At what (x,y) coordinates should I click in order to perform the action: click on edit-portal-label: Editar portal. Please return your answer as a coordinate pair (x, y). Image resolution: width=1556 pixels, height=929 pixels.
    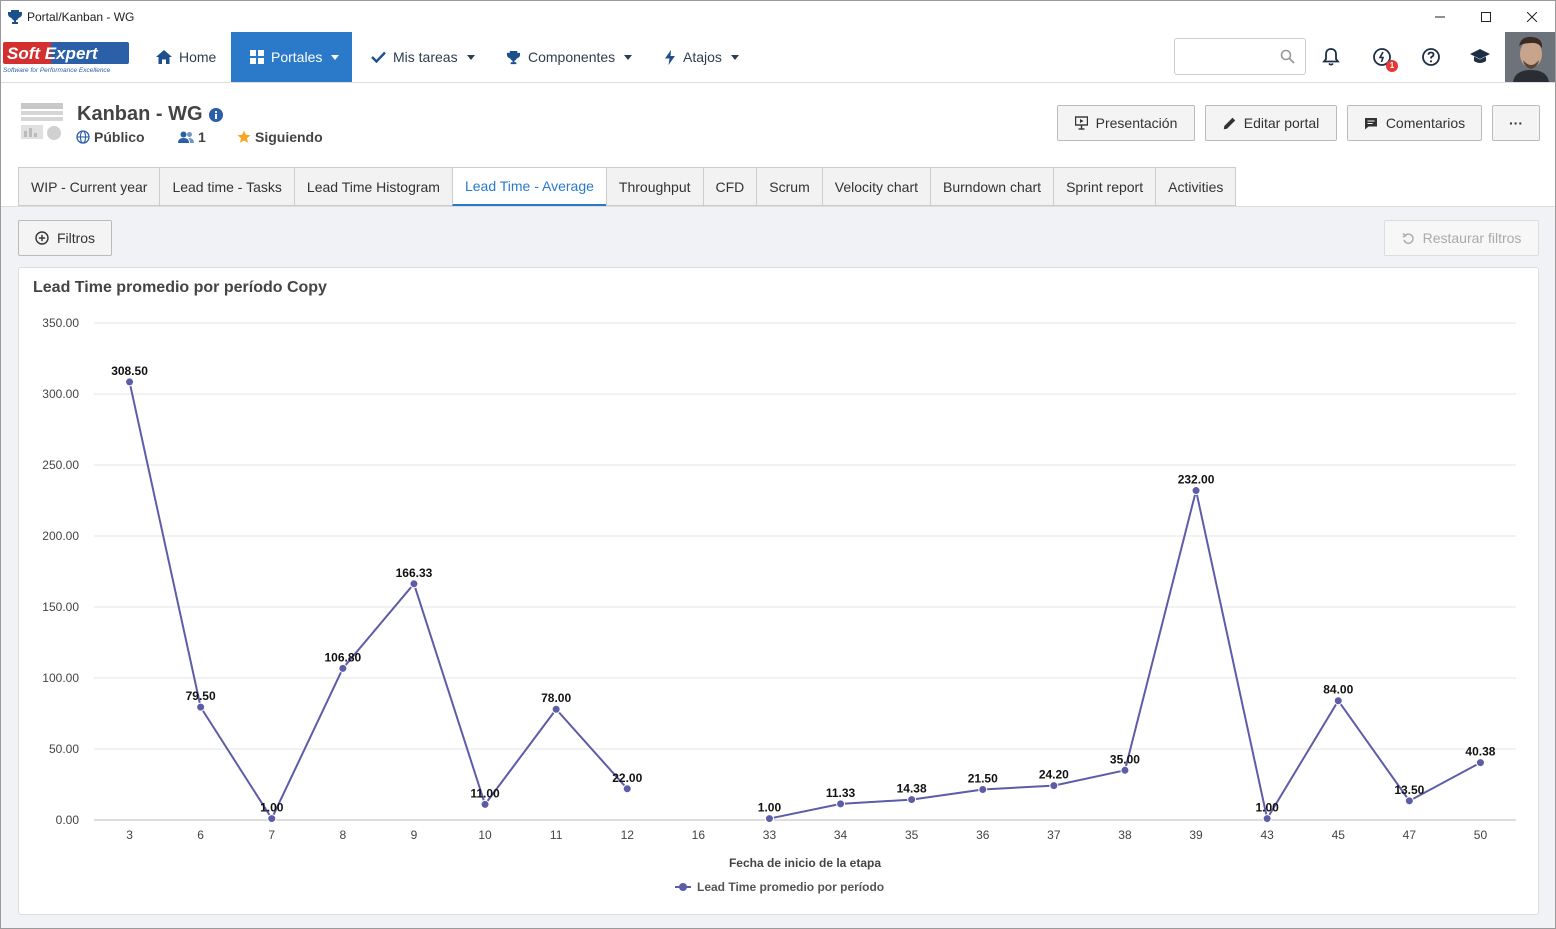
    Looking at the image, I should click on (1281, 123).